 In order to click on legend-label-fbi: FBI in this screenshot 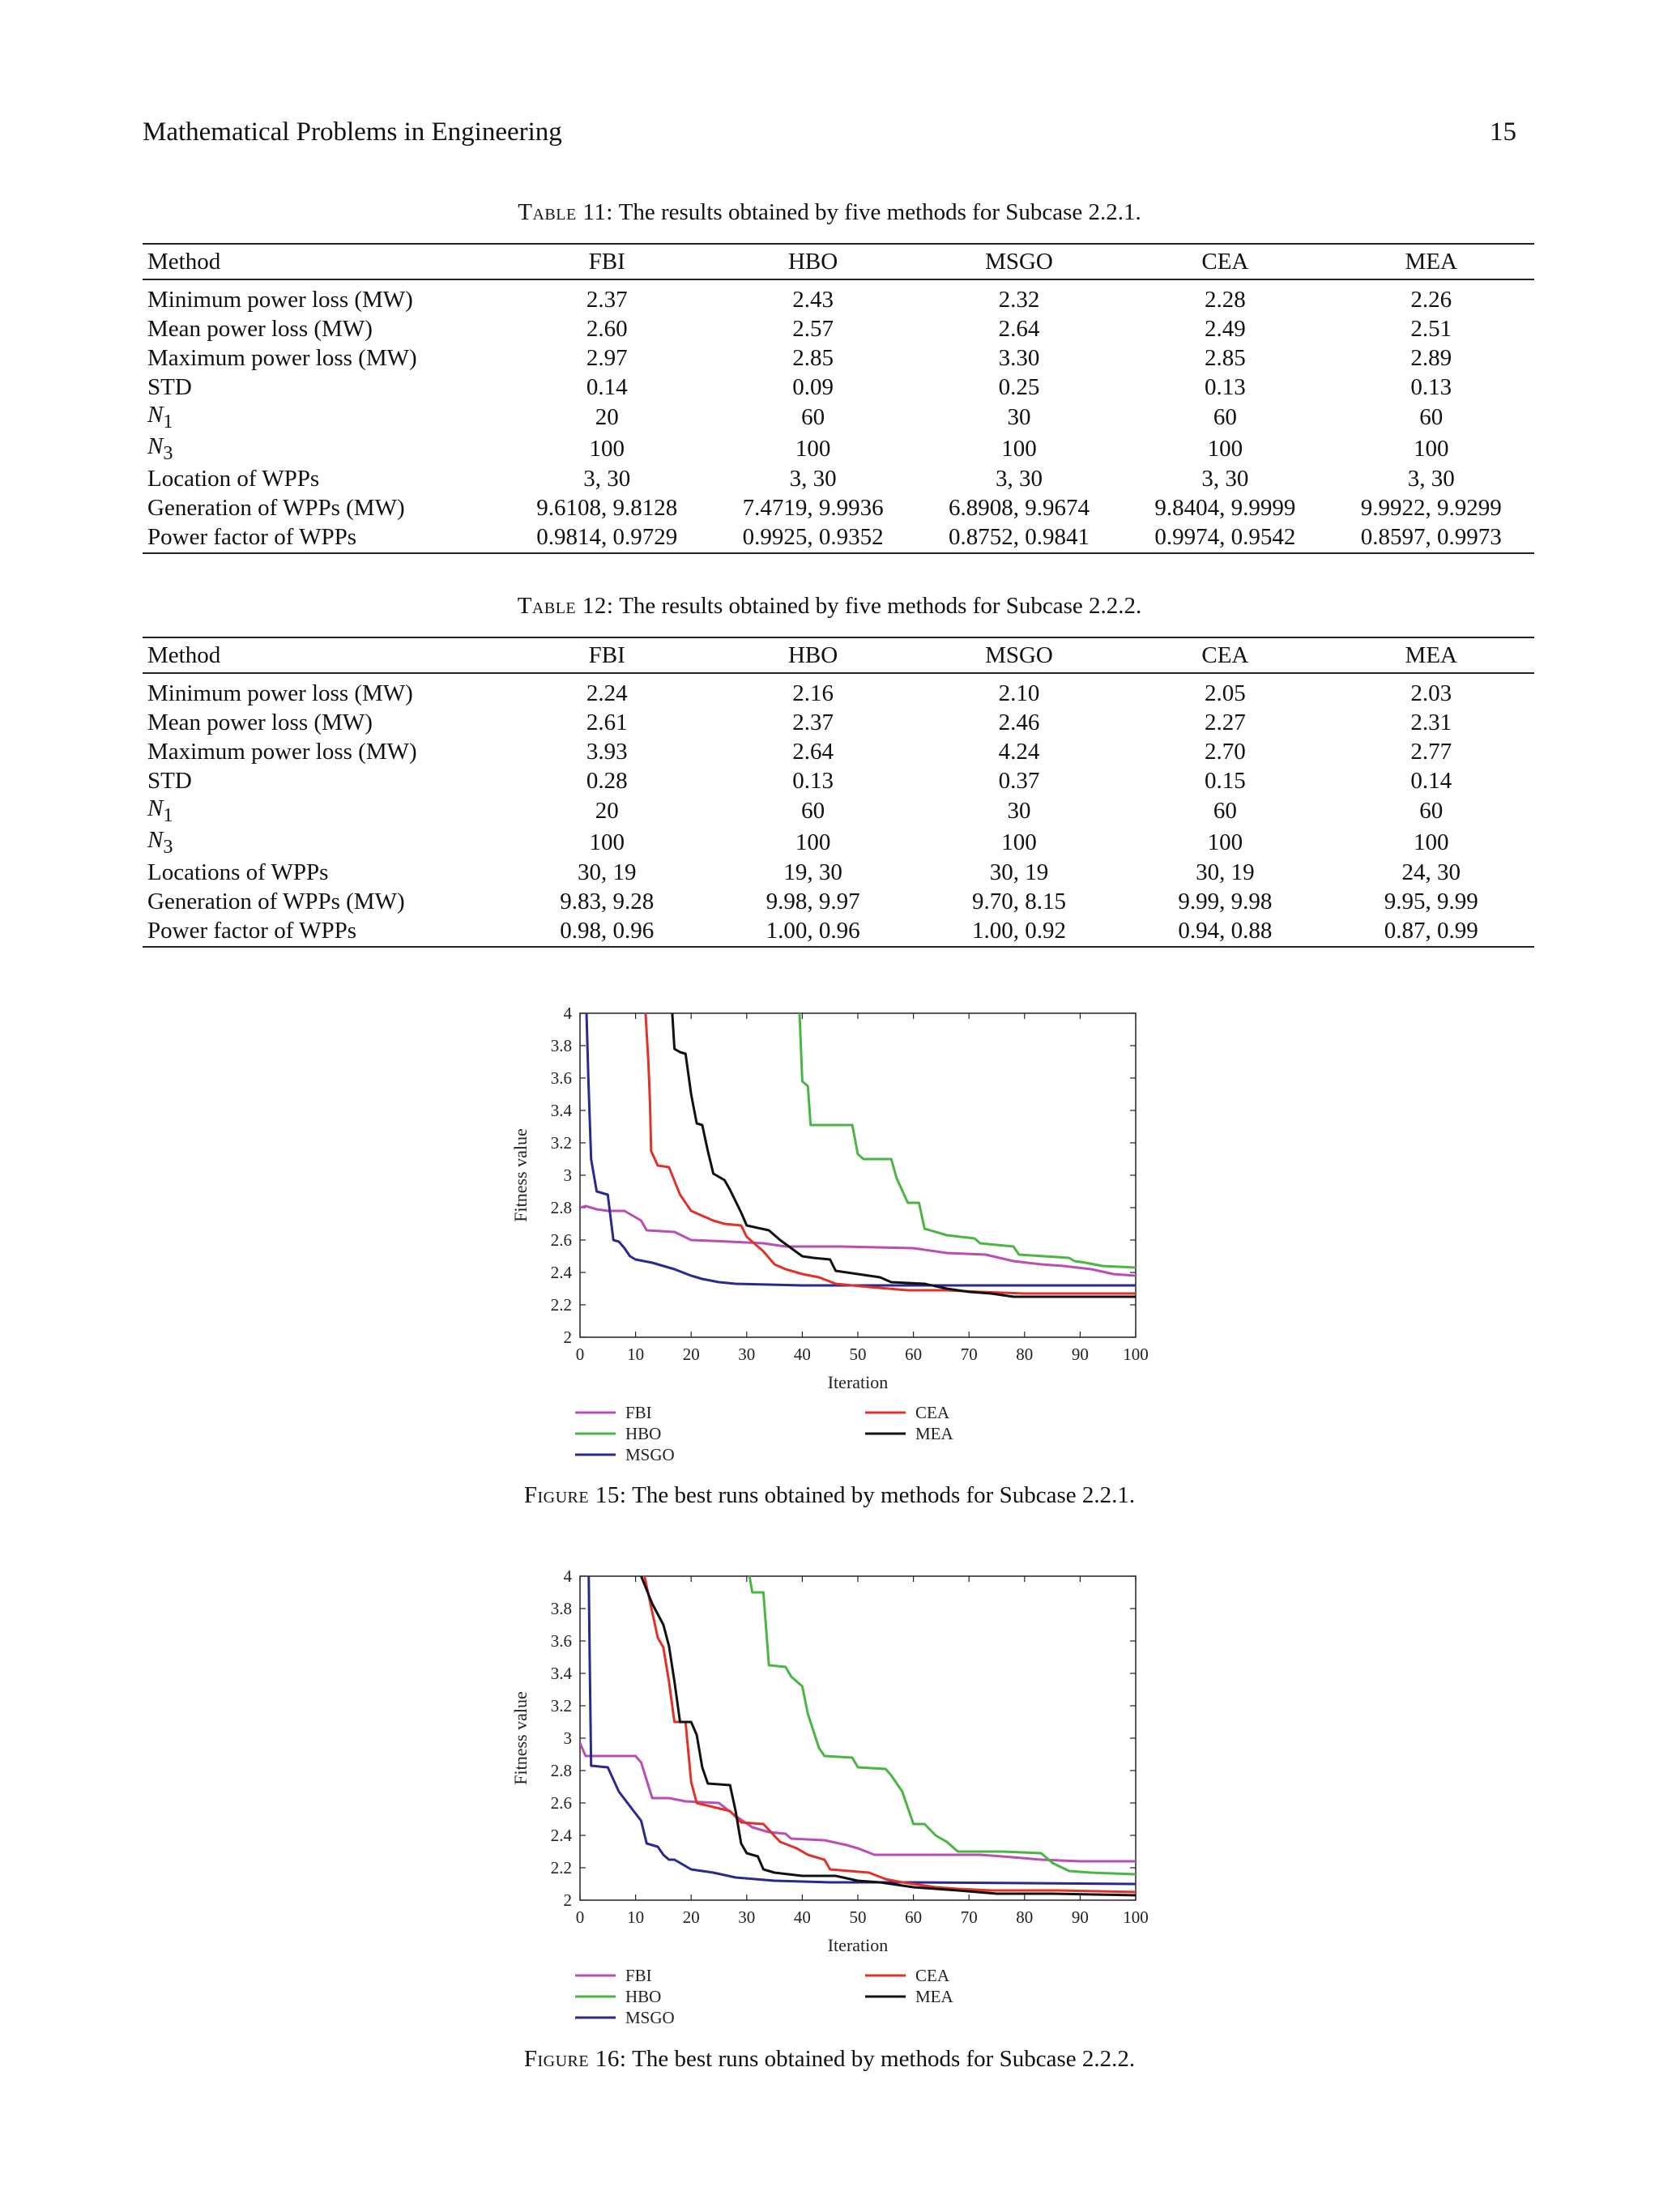, I will do `click(638, 1412)`.